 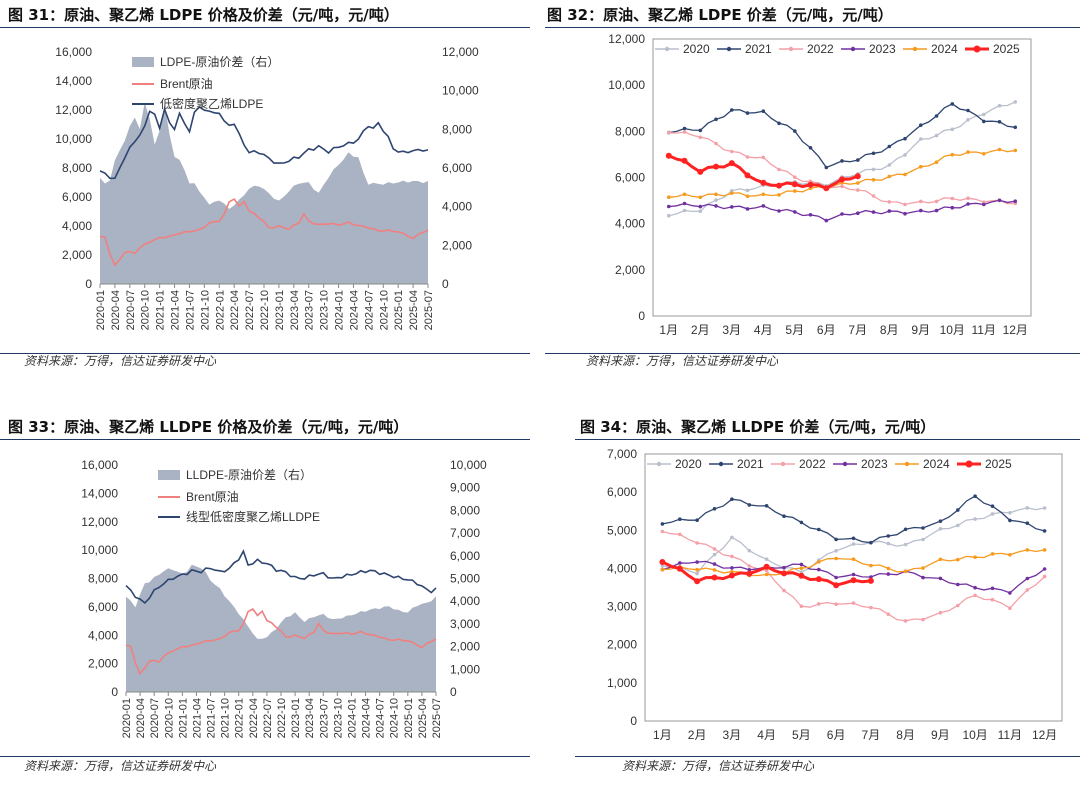 What do you see at coordinates (977, 49) in the screenshot?
I see `legend-marker-2025` at bounding box center [977, 49].